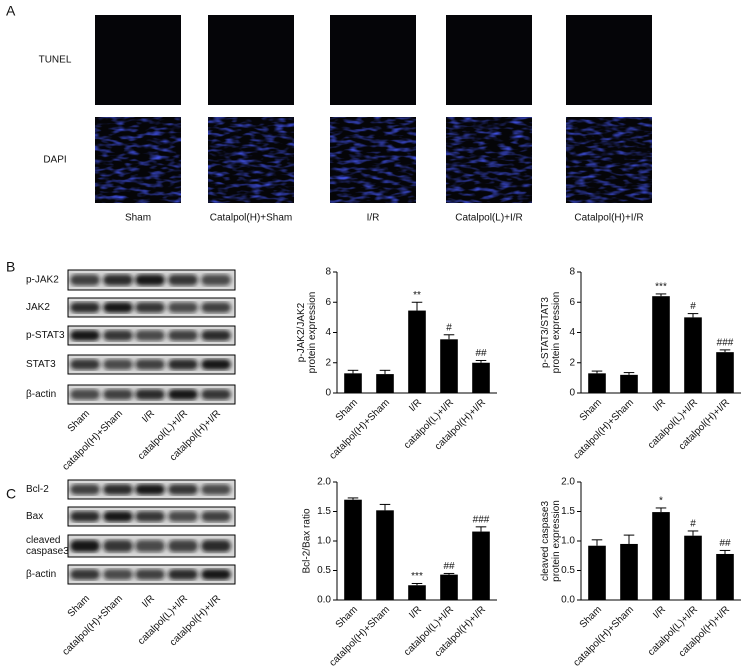 The image size is (756, 668). I want to click on significance-mark: ###, so click(725, 343).